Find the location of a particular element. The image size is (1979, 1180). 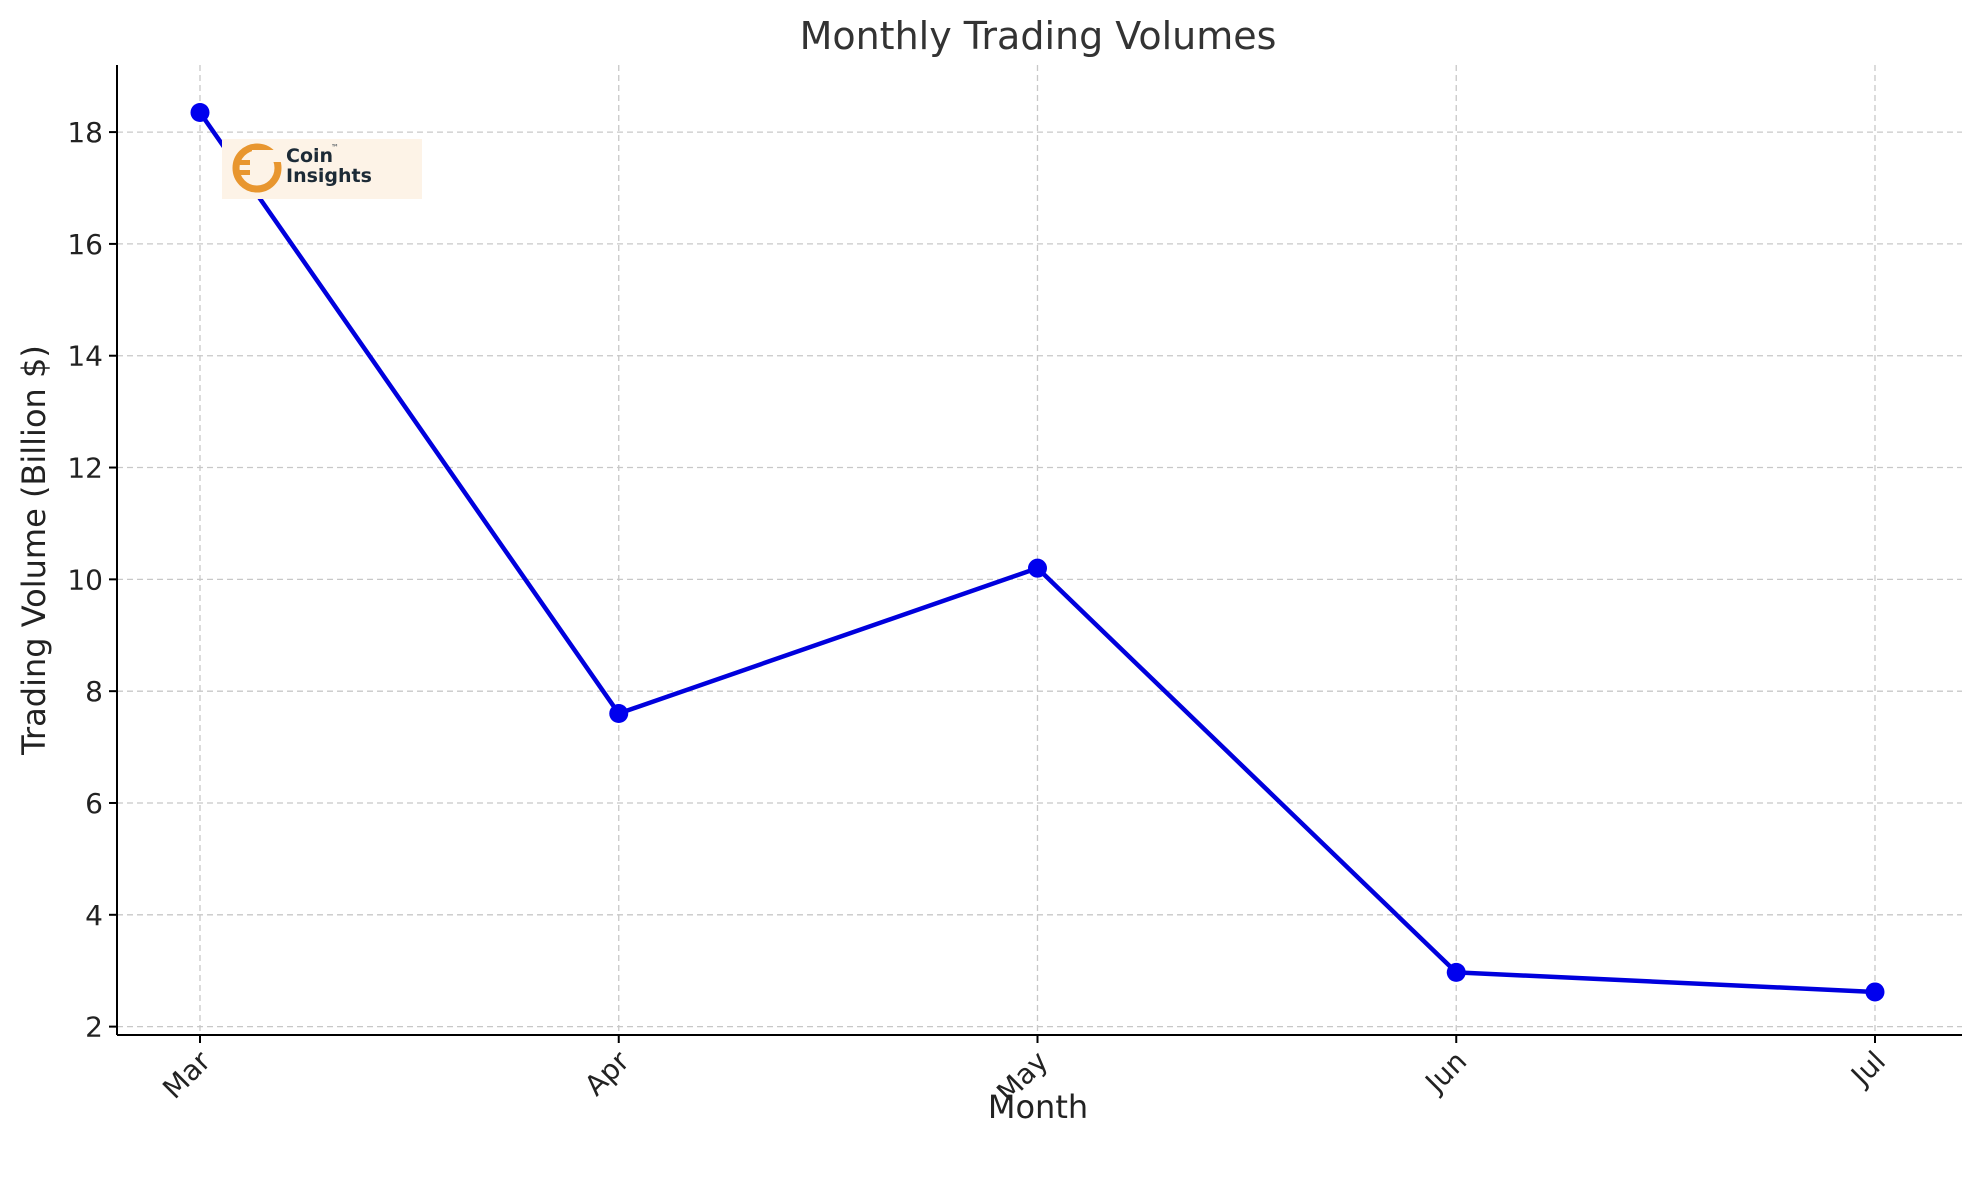

x-tick-label: Jun is located at coordinates (1446, 1073).